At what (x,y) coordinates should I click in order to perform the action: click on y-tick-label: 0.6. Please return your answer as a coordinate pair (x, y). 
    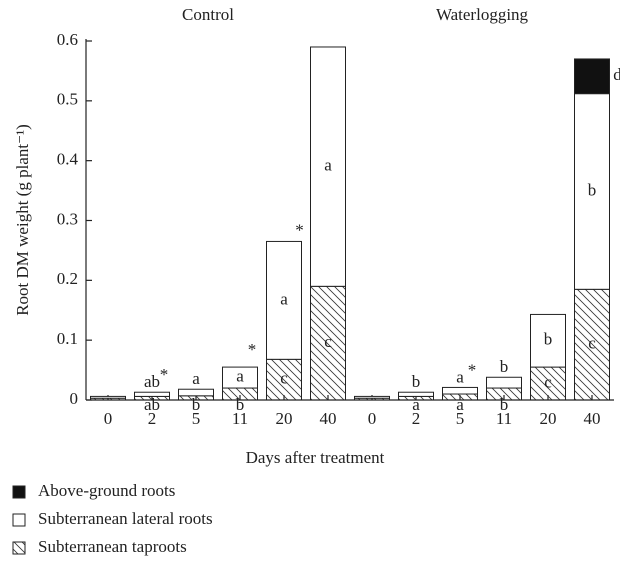
    Looking at the image, I should click on (67, 39).